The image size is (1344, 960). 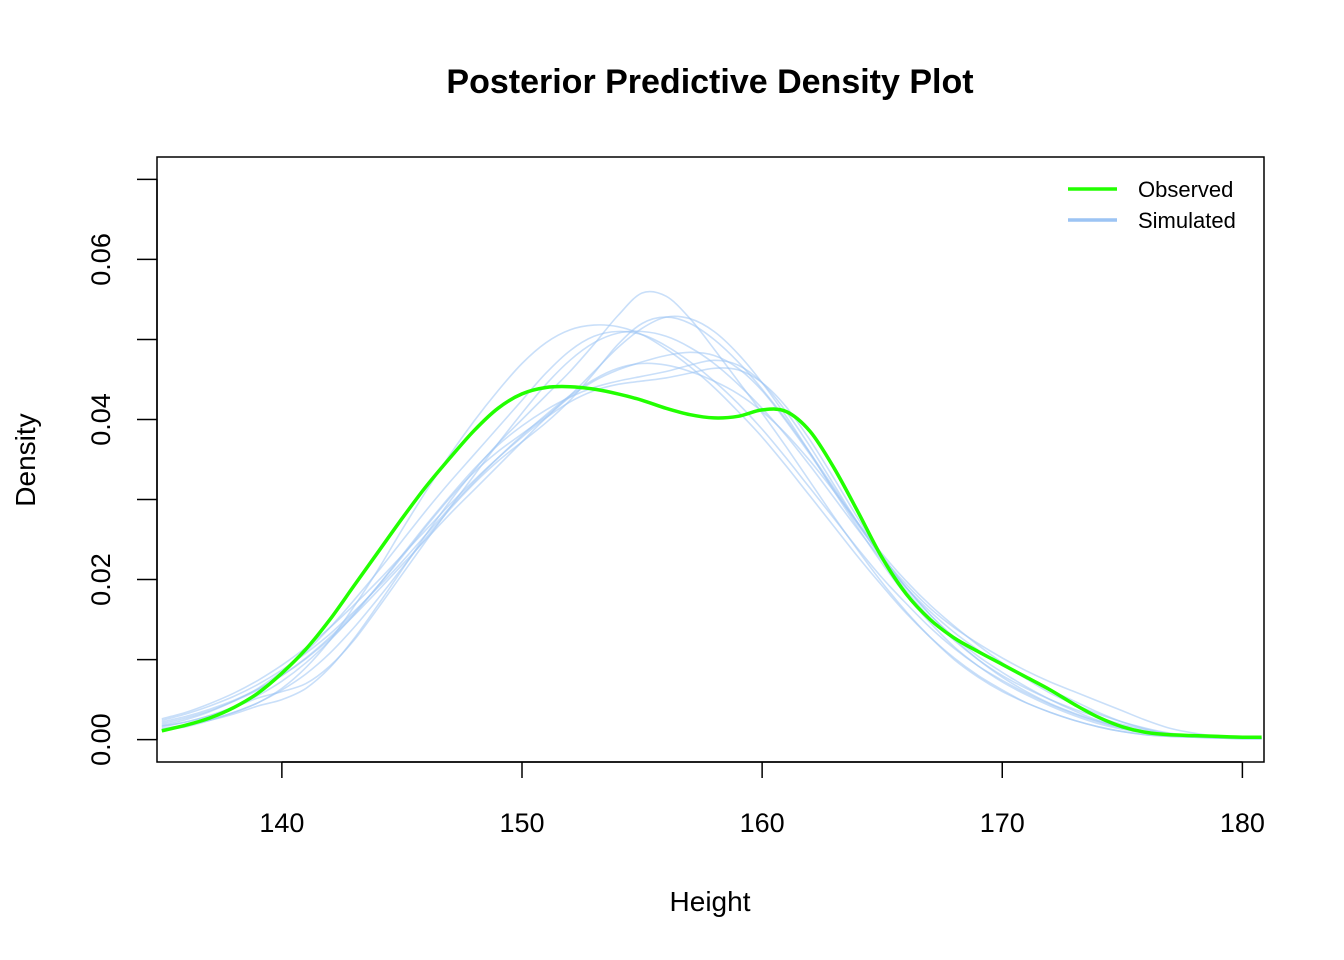 I want to click on legend-label-simulated: Simulated, so click(x=1187, y=220).